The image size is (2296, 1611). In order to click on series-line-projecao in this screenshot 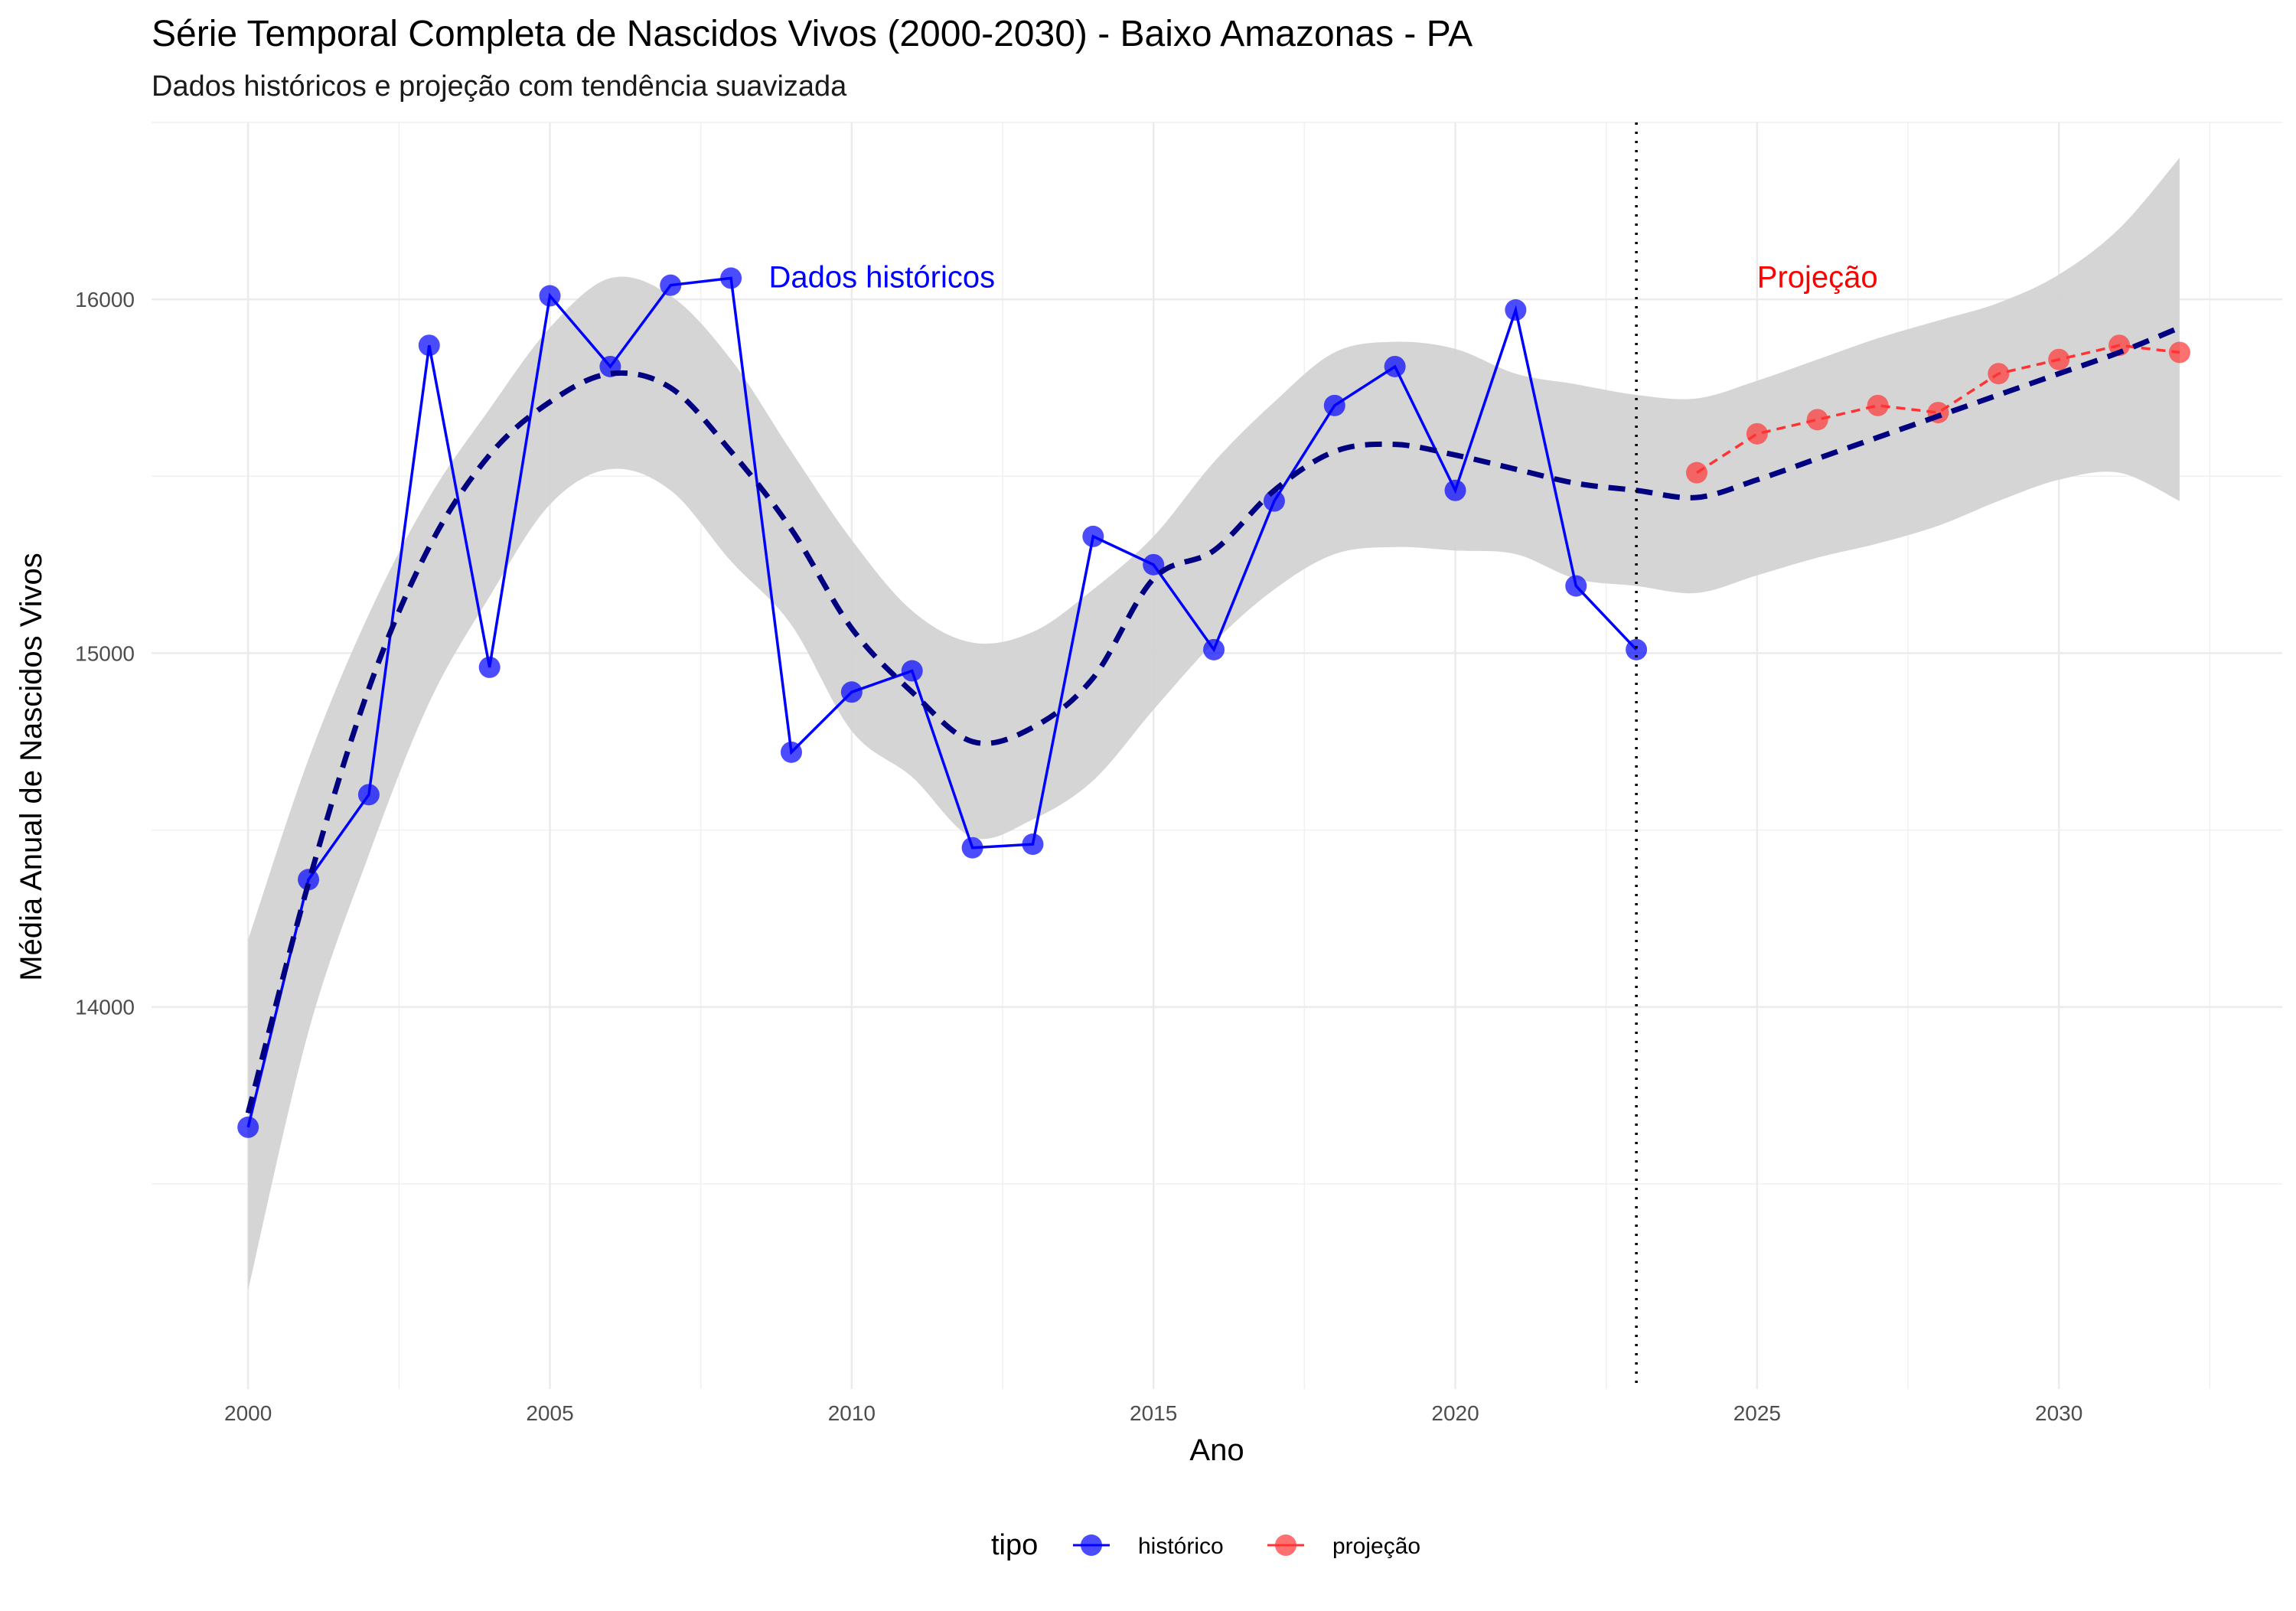, I will do `click(1938, 409)`.